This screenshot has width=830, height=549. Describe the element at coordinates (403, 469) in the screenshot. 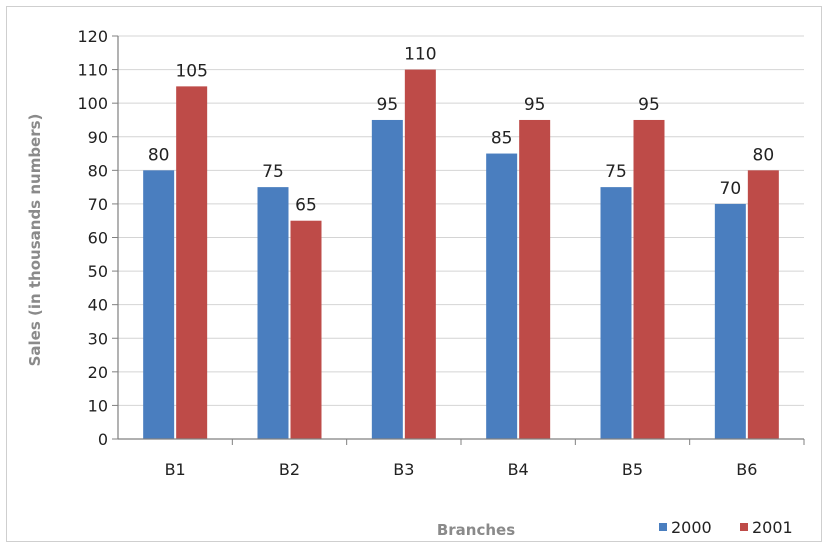

I see `x-tick-label-B3: B3` at that location.